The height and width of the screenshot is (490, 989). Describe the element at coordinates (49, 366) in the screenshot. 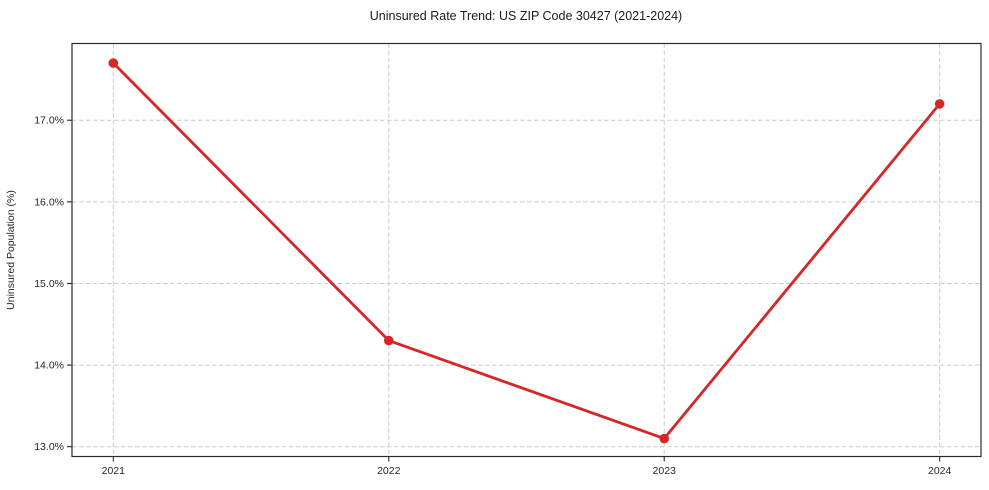

I see `y-tick-label: 14.0%` at that location.